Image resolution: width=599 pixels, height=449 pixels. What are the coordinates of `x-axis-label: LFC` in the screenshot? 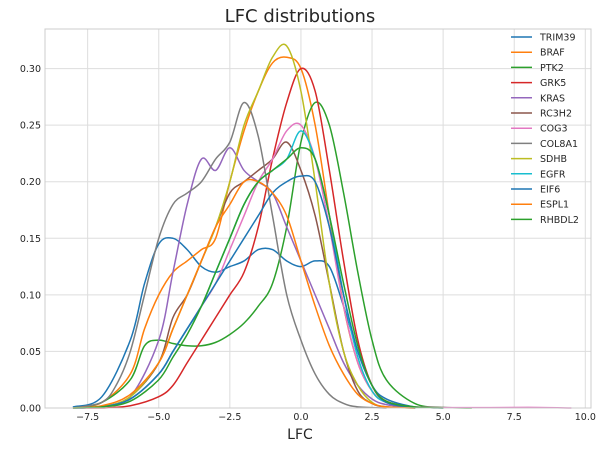 It's located at (300, 435).